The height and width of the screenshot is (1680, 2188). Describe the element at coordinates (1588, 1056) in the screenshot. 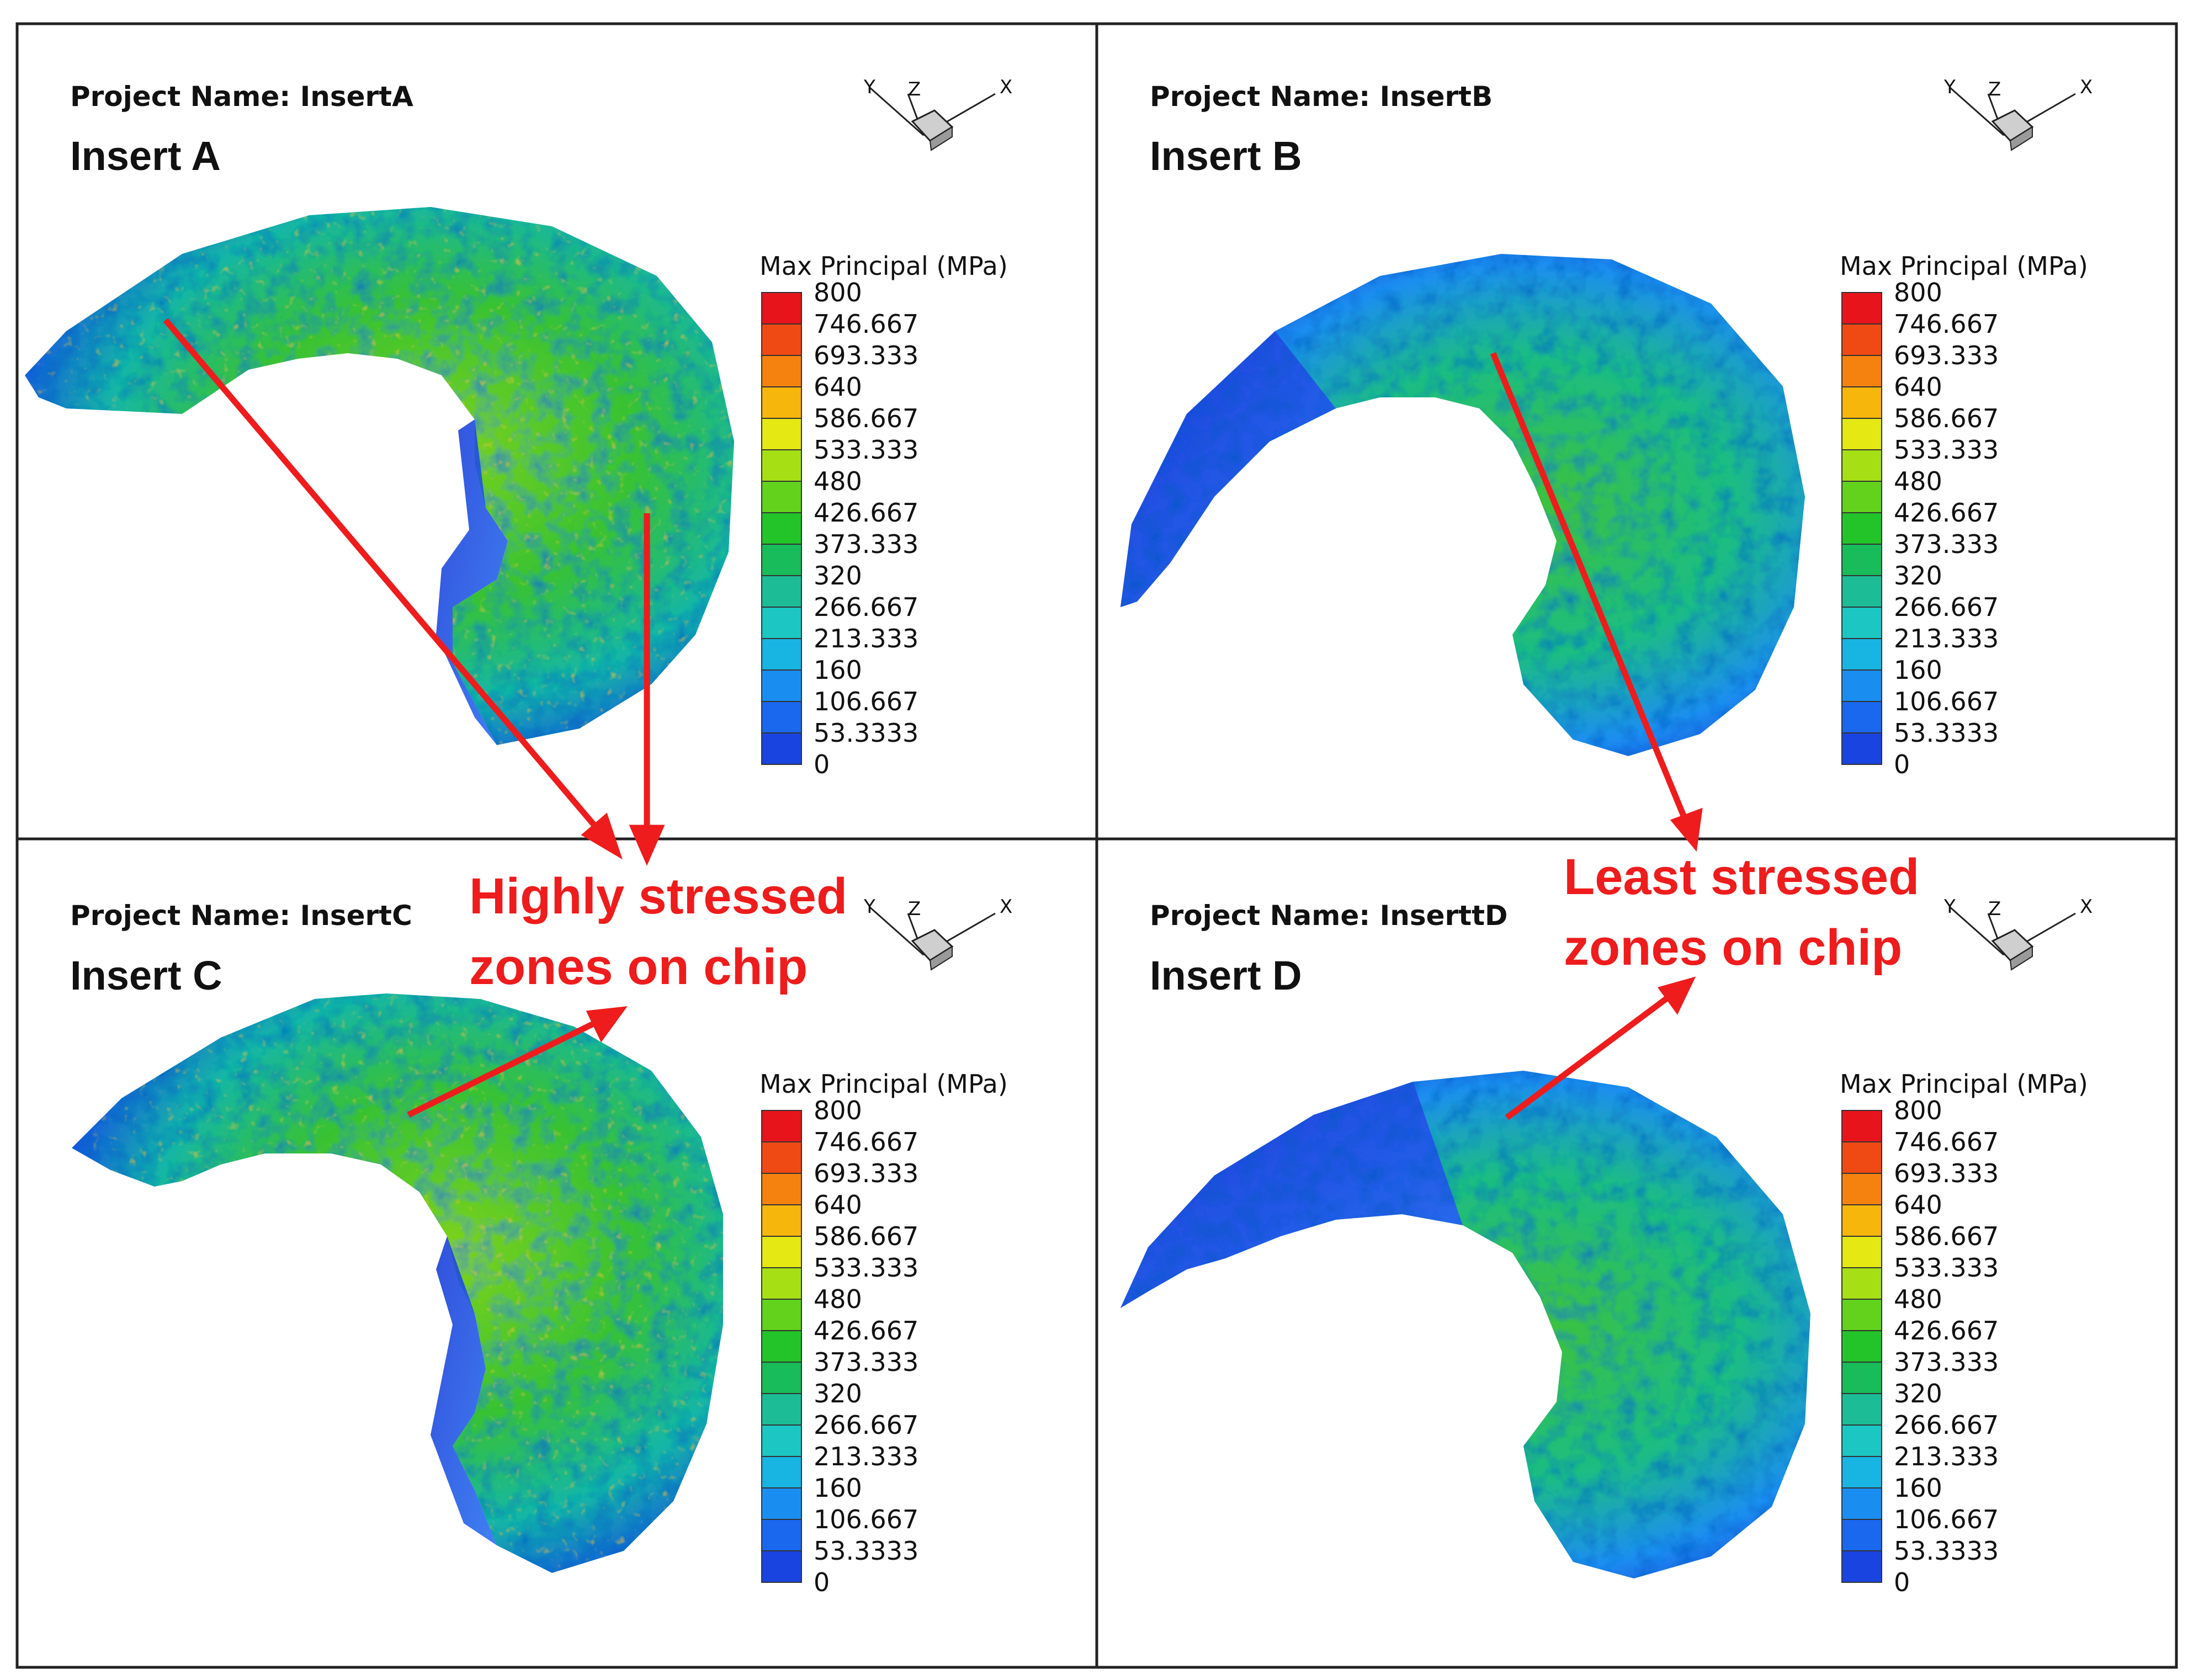

I see `arrow-d` at that location.